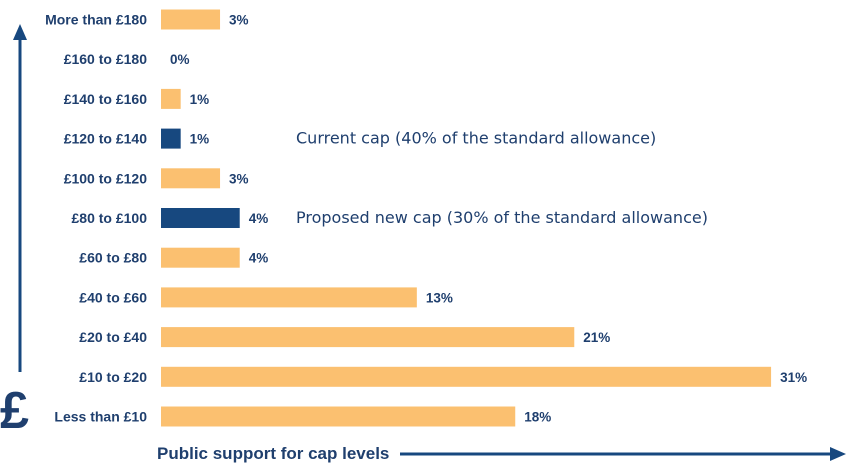 This screenshot has width=850, height=471. Describe the element at coordinates (14, 411) in the screenshot. I see `y-axis-pound-symbol: £` at that location.